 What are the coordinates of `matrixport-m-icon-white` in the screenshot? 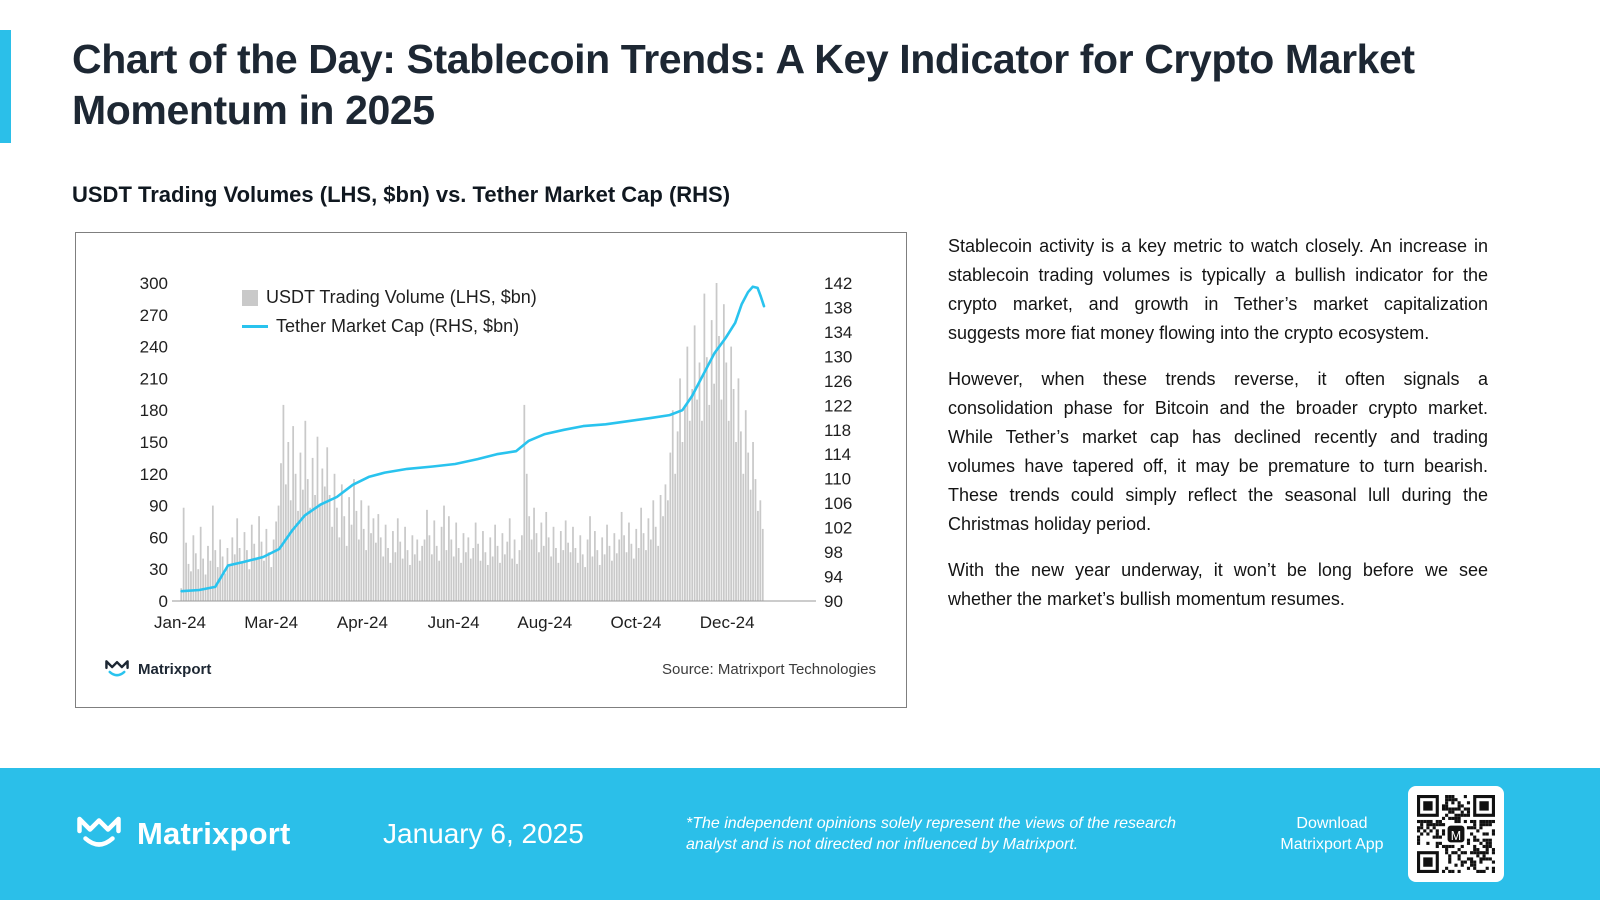 It's located at (99, 831).